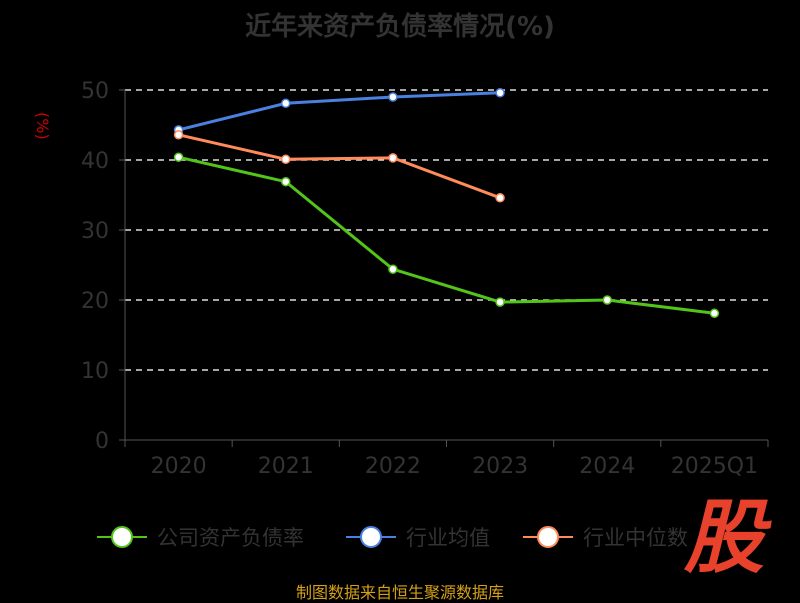  Describe the element at coordinates (448, 538) in the screenshot. I see `legend-label: 行业均值` at that location.